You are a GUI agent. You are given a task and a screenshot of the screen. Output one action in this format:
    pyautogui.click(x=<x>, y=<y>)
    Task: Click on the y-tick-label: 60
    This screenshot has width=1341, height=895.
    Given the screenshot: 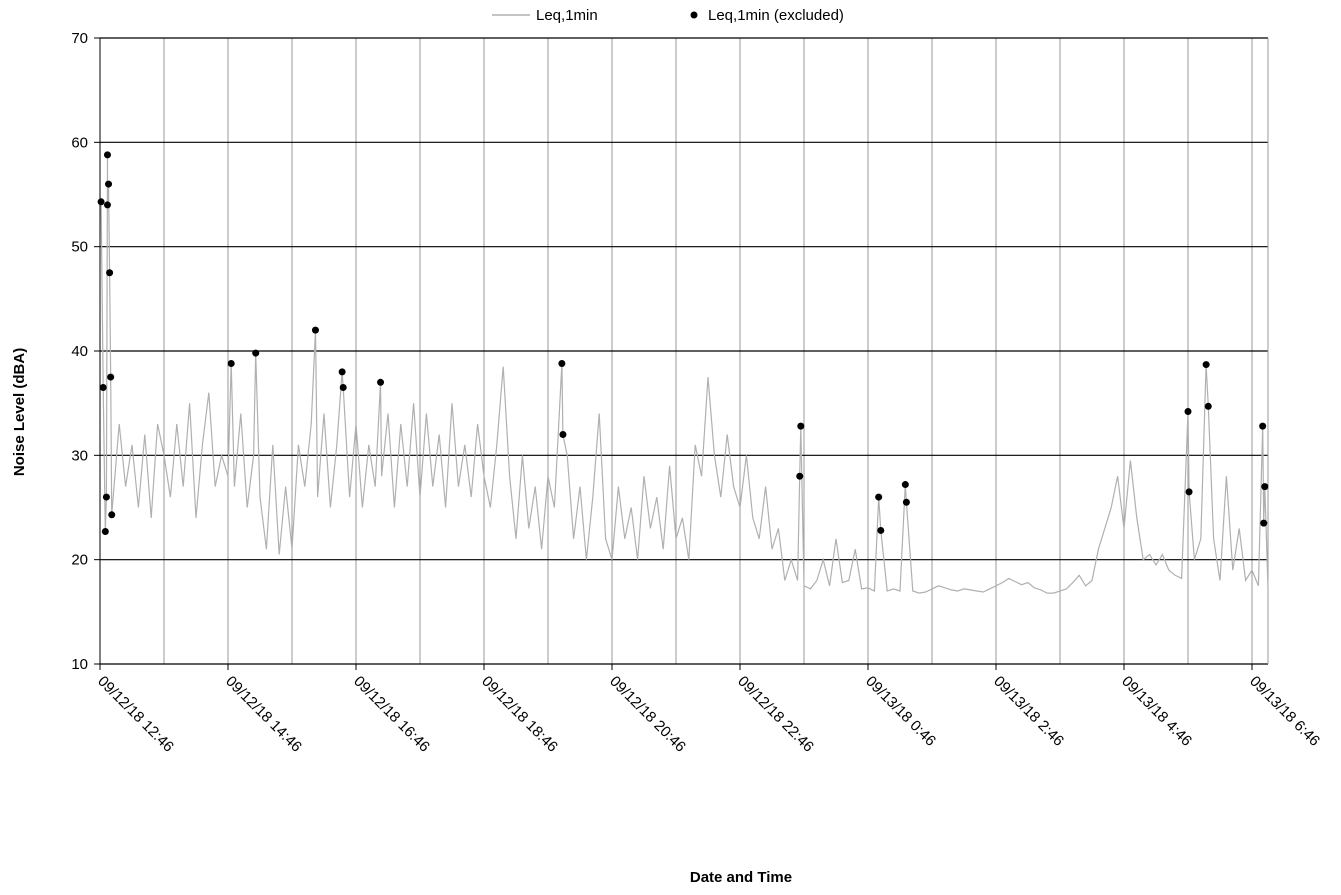 What is the action you would take?
    pyautogui.click(x=79, y=142)
    